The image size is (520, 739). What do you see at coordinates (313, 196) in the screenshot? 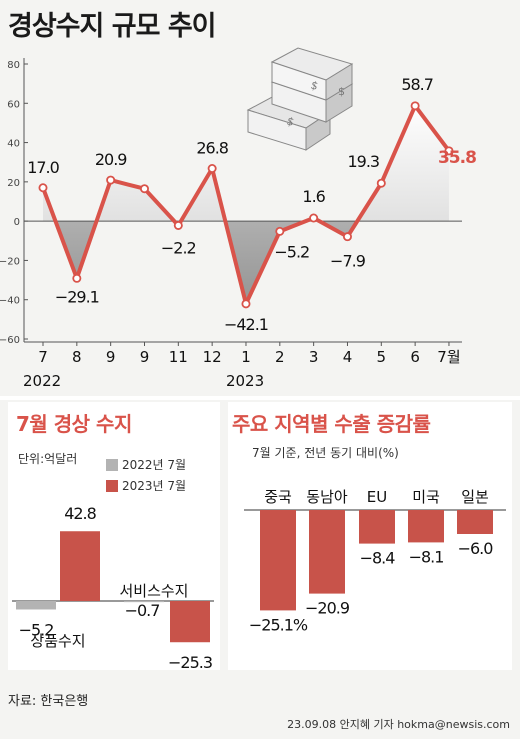
I see `value-label: 1.6` at bounding box center [313, 196].